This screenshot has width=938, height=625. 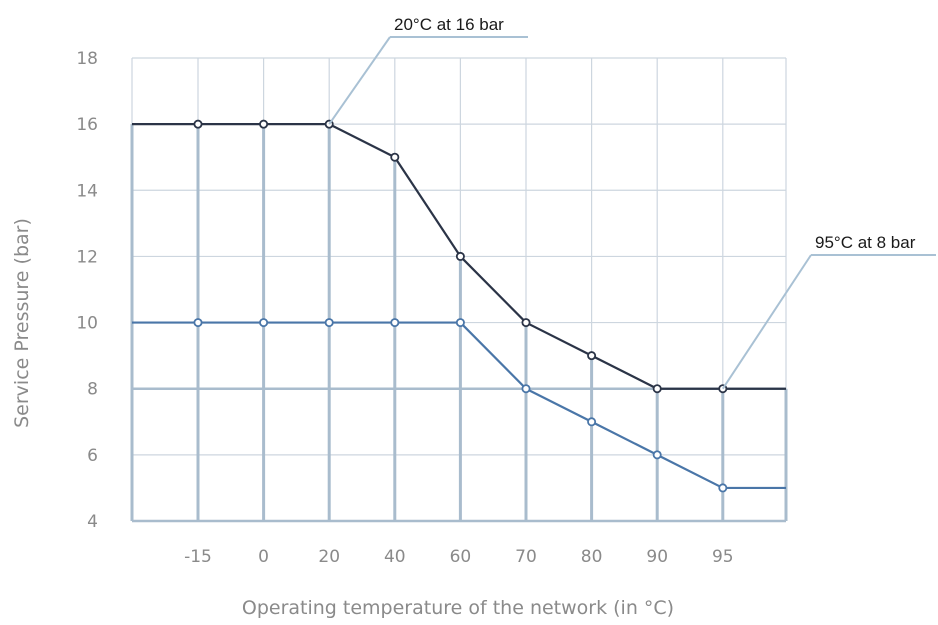 I want to click on y-tick-label: 12, so click(x=87, y=257).